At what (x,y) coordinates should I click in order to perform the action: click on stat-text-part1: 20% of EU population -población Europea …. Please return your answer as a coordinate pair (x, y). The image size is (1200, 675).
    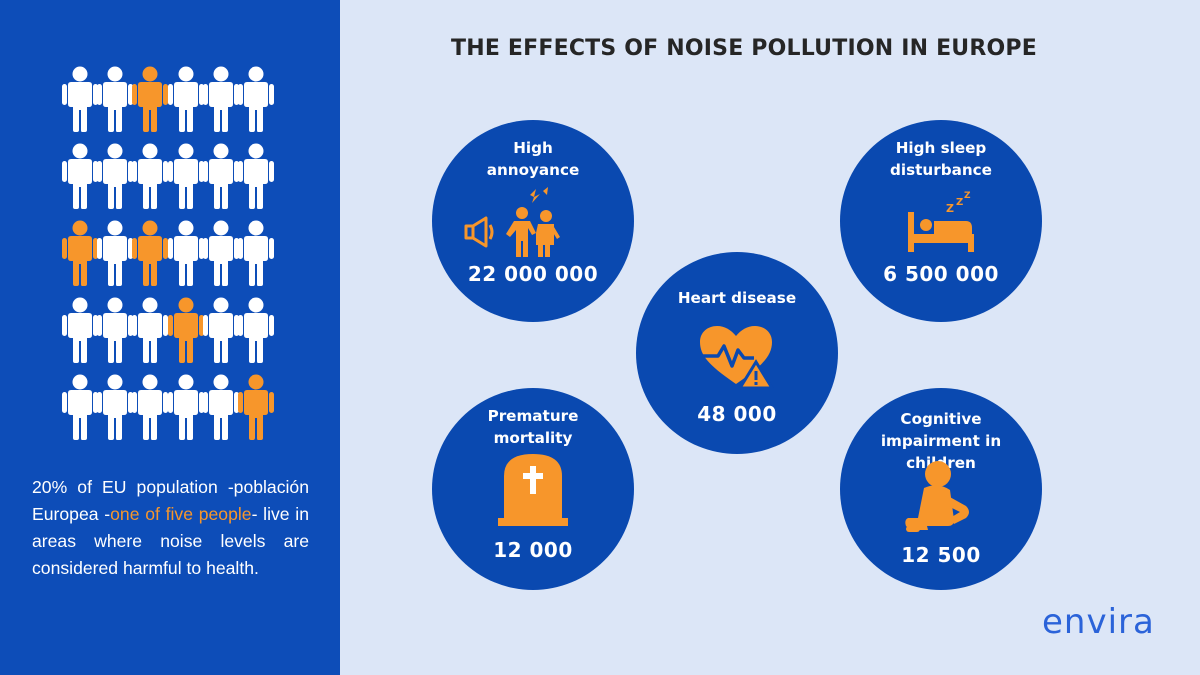
    Looking at the image, I should click on (170, 500).